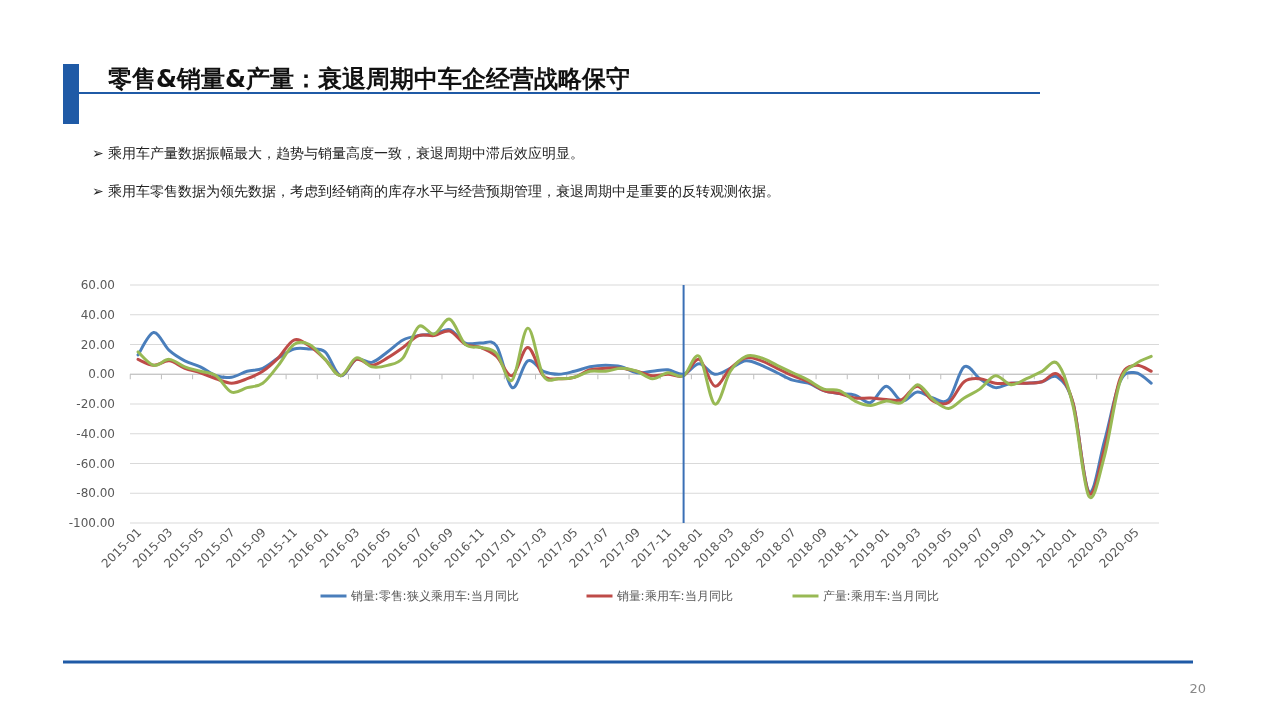  Describe the element at coordinates (338, 153) in the screenshot. I see `text: ➢ 乘用车产量数据振幅最大，趋势与销量高度一致，衰退周期中滞后效应明显。` at that location.